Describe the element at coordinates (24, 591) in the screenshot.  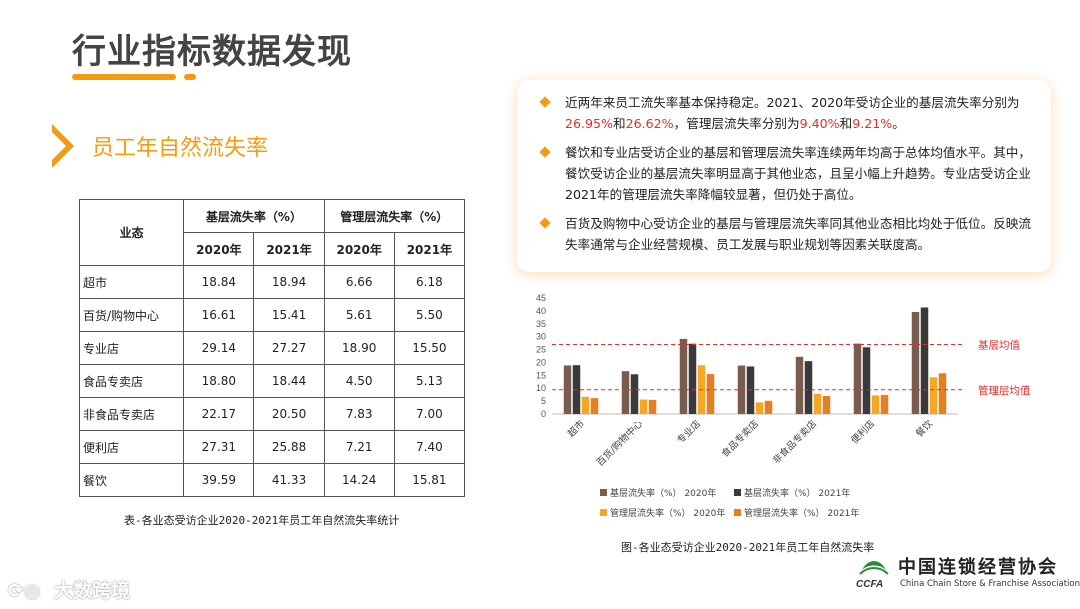
I see `watermark-logo-icon: ⟳◎` at that location.